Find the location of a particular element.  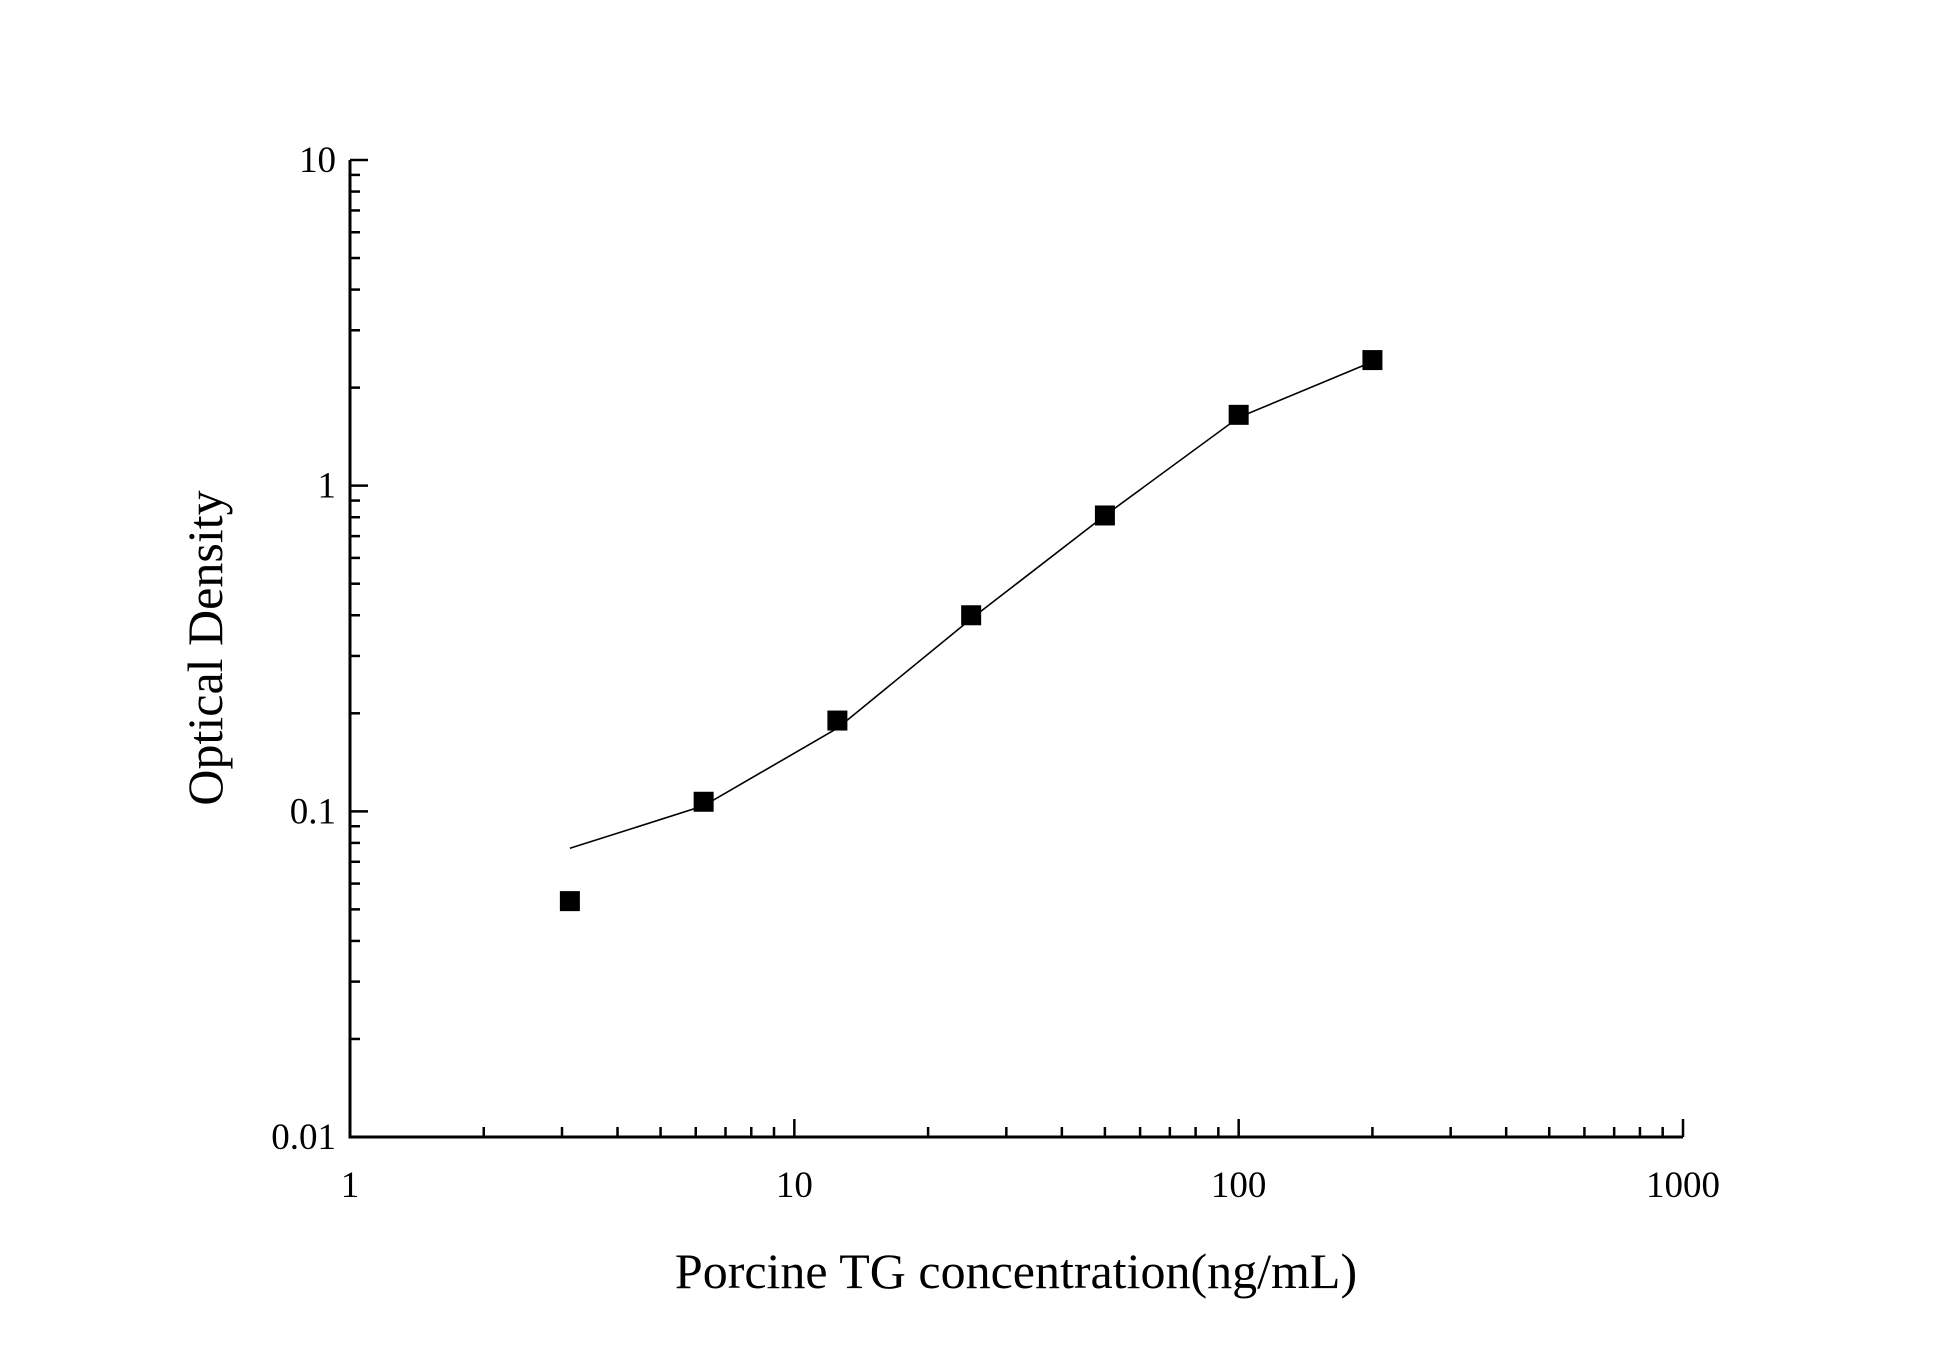

fit-curve is located at coordinates (971, 605).